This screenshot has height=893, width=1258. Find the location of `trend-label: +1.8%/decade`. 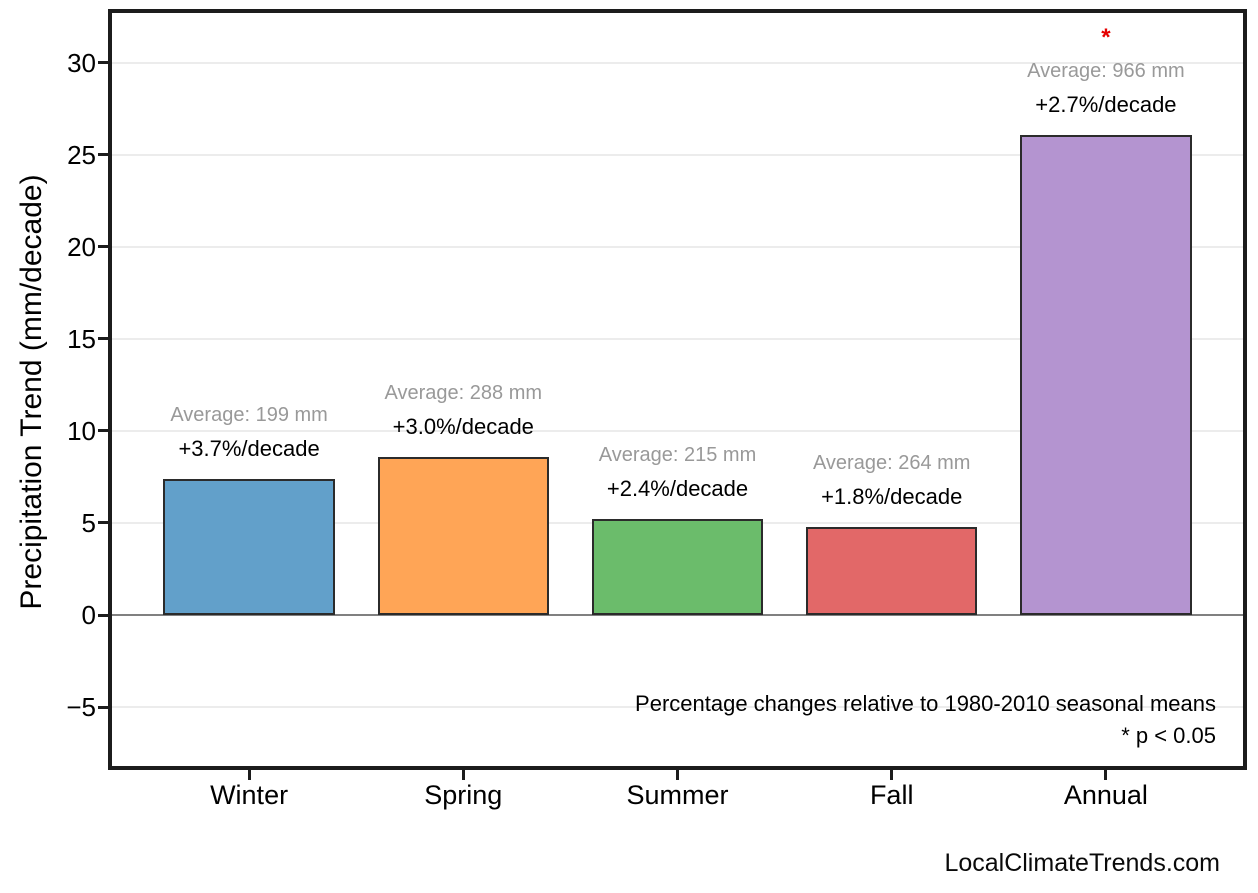

trend-label: +1.8%/decade is located at coordinates (892, 496).